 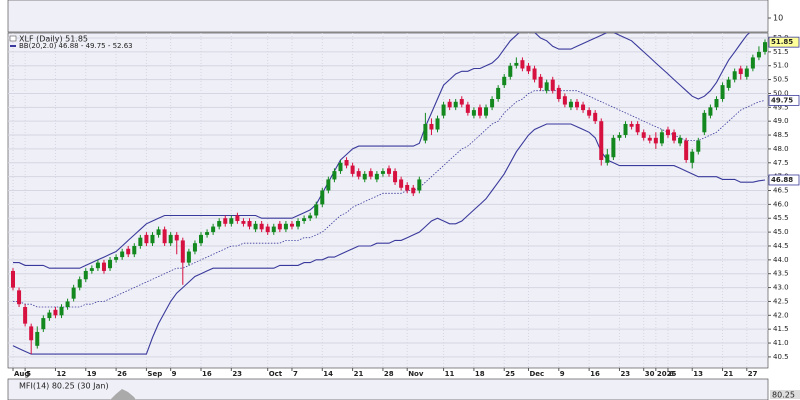 What do you see at coordinates (388, 389) in the screenshot?
I see `mfi-panel` at bounding box center [388, 389].